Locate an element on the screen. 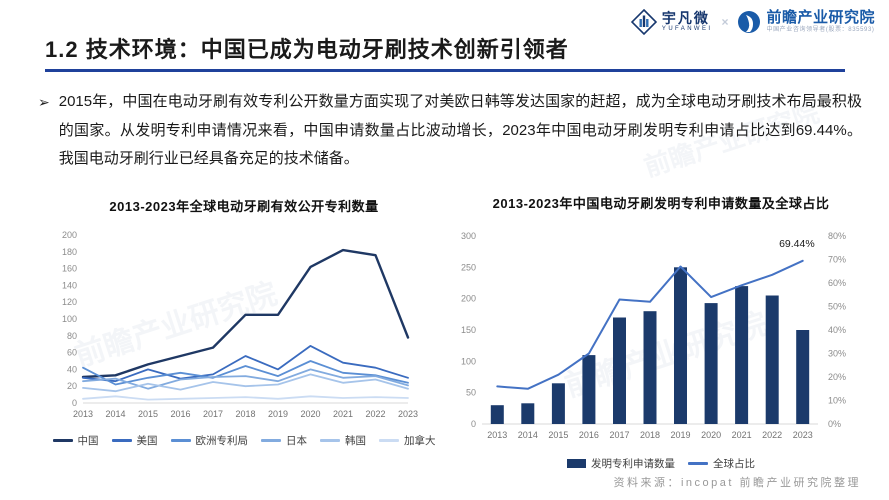 This screenshot has width=889, height=500. qianzhan-logo: 前瞻产业研究院 中国产业咨询领导者(股票：835593) is located at coordinates (806, 22).